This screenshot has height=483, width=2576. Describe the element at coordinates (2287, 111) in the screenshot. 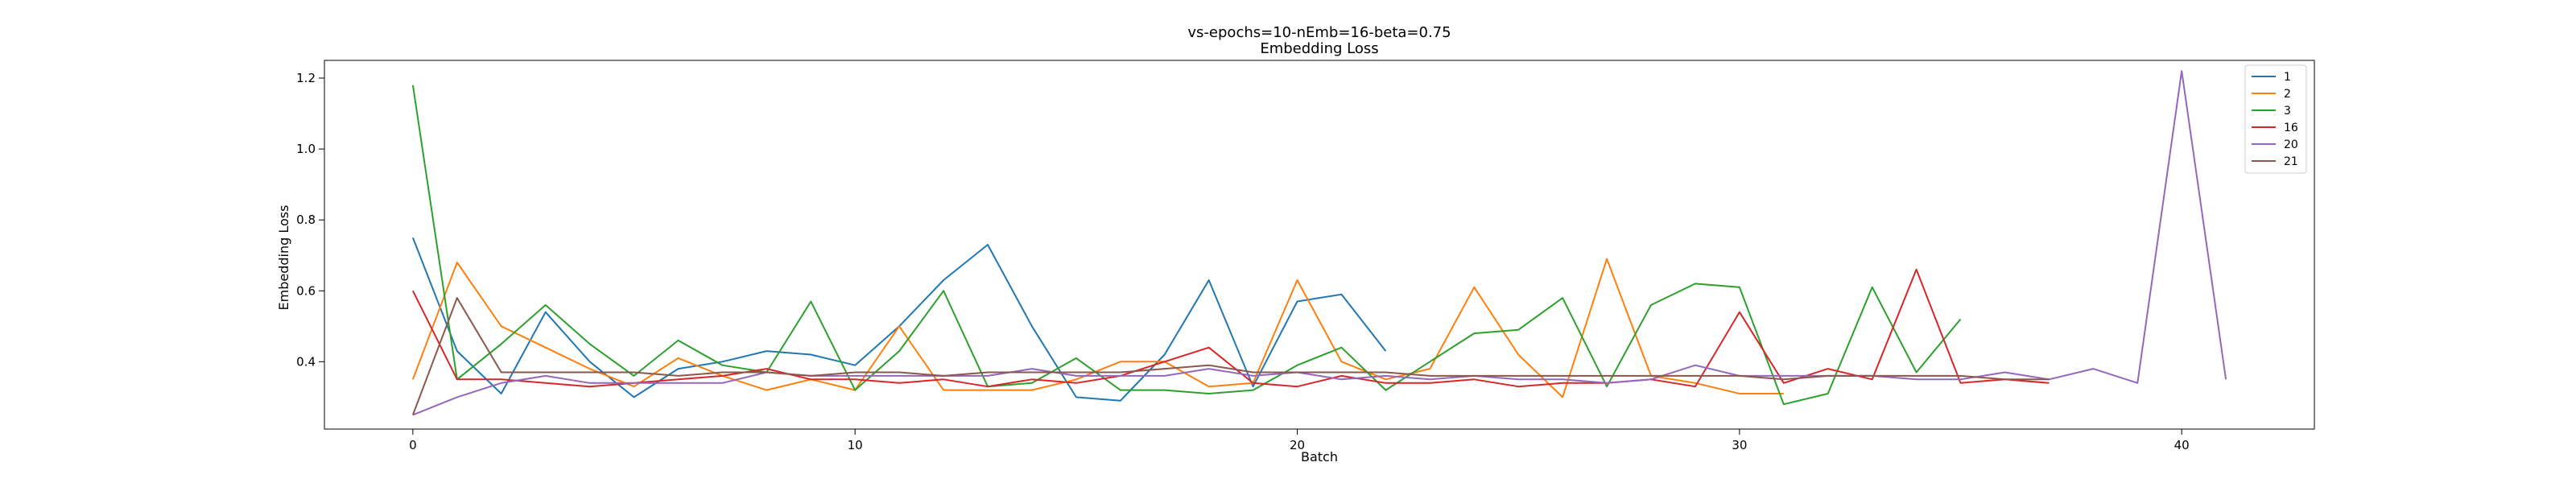

I see `legend-entry-3: 3` at that location.